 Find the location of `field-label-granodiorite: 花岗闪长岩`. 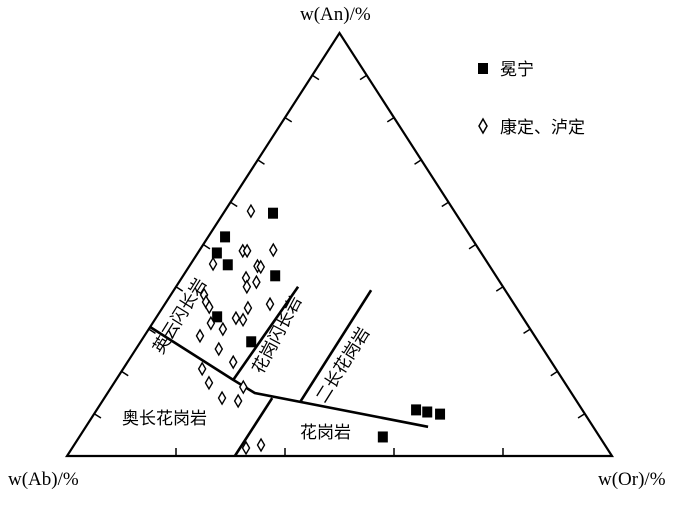

field-label-granodiorite: 花岗闪长岩 is located at coordinates (278, 335).